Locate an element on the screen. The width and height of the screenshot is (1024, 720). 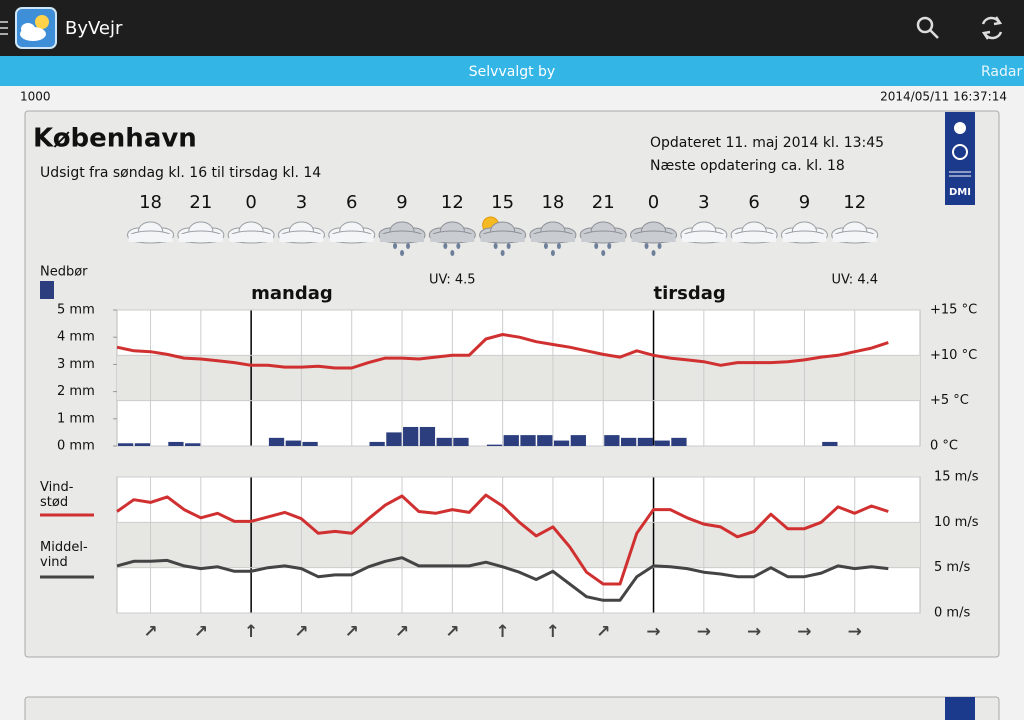
day-label: mandag is located at coordinates (292, 293).